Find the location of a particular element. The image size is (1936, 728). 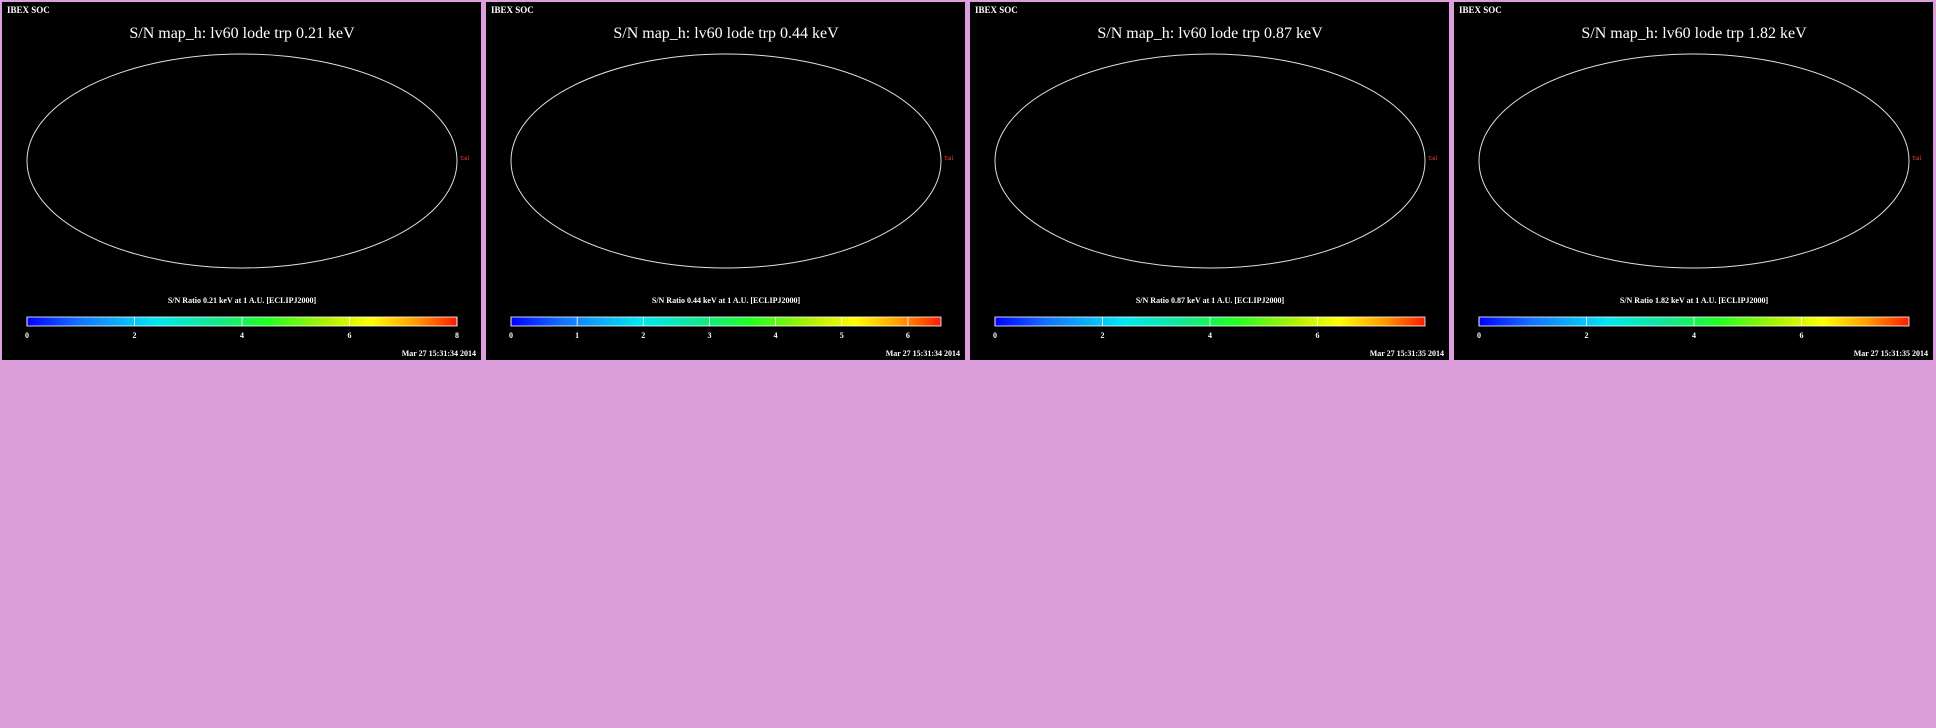

colorbar-tick-label: 1 is located at coordinates (577, 335).